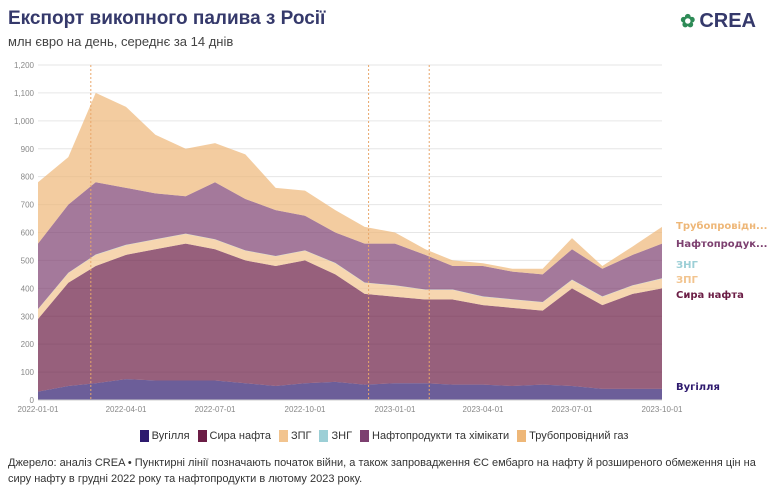 Image resolution: width=768 pixels, height=489 pixels. I want to click on y-tick-label: 300, so click(28, 316).